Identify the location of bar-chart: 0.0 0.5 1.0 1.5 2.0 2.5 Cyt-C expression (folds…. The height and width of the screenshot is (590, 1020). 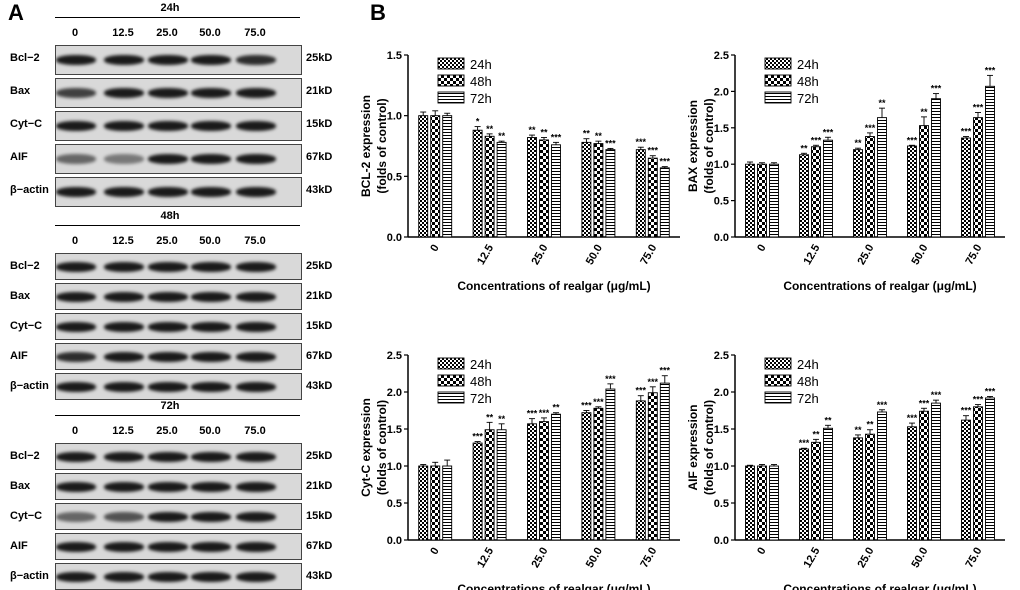
(519, 470).